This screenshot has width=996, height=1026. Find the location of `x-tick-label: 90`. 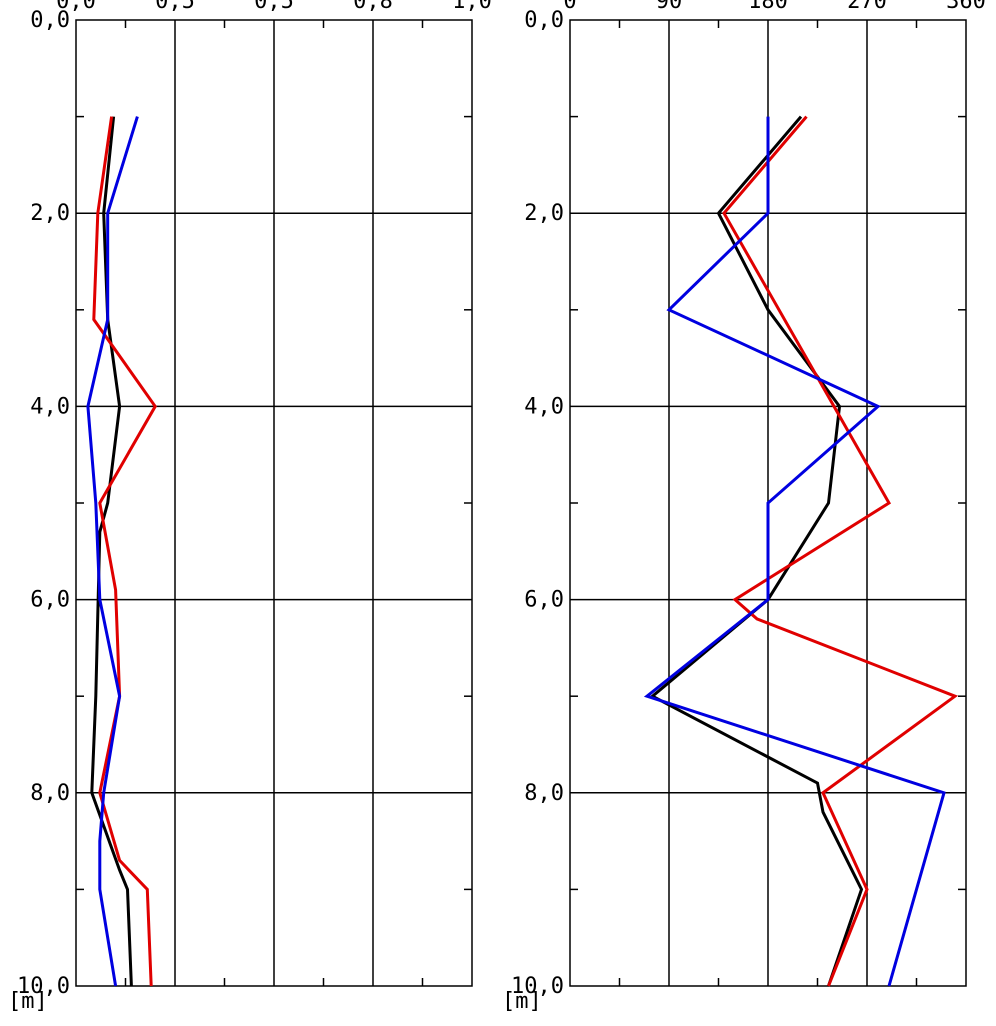

x-tick-label: 90 is located at coordinates (669, 7).